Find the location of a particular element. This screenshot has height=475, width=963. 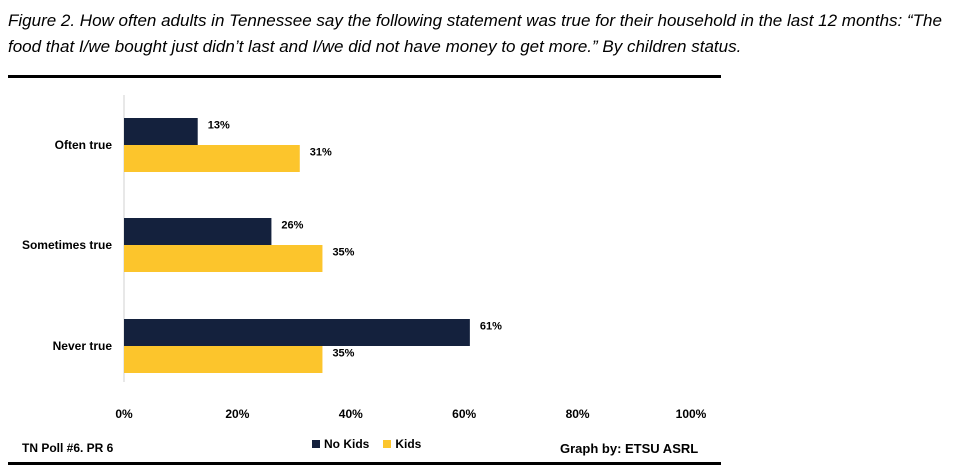

category-label: Sometimes true is located at coordinates (67, 245).